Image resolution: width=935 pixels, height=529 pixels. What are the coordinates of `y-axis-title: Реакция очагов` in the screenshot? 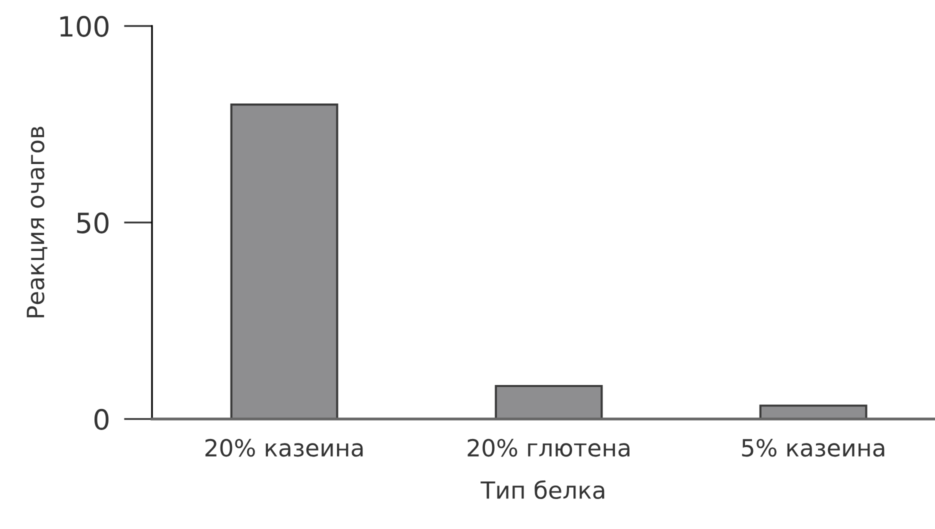 It's located at (37, 222).